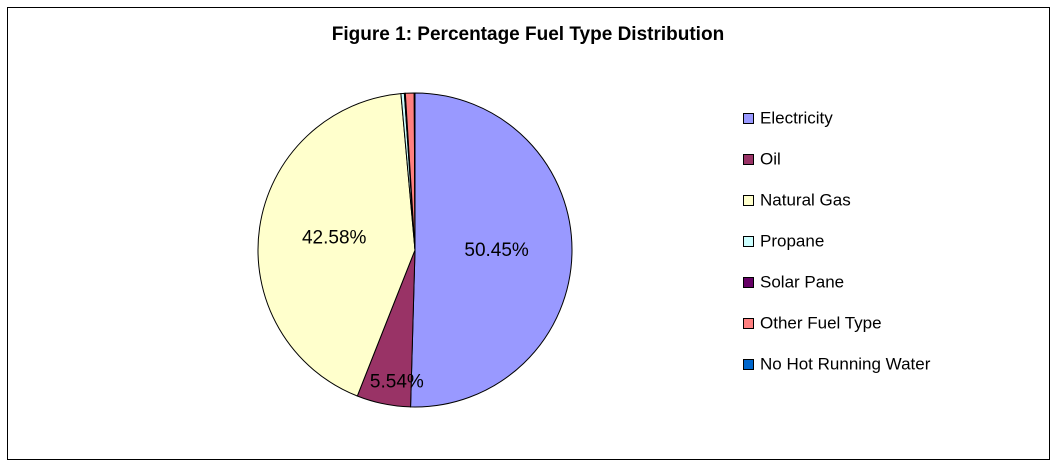 The height and width of the screenshot is (462, 1057). What do you see at coordinates (792, 240) in the screenshot?
I see `legend-label: Propane` at bounding box center [792, 240].